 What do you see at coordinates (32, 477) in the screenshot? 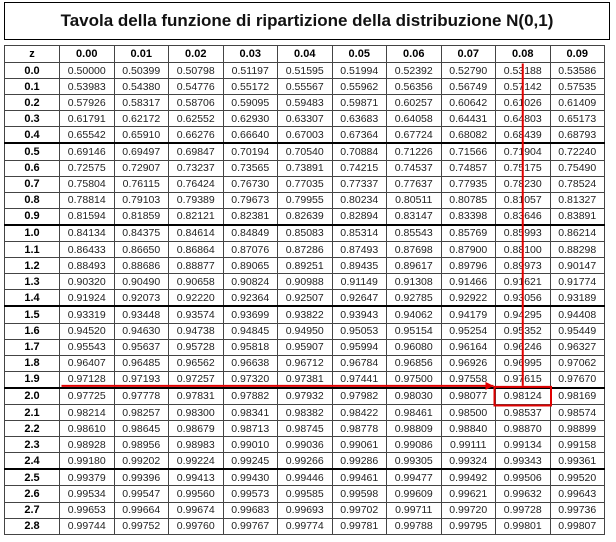
I see `row-z-label: 2.5` at bounding box center [32, 477].